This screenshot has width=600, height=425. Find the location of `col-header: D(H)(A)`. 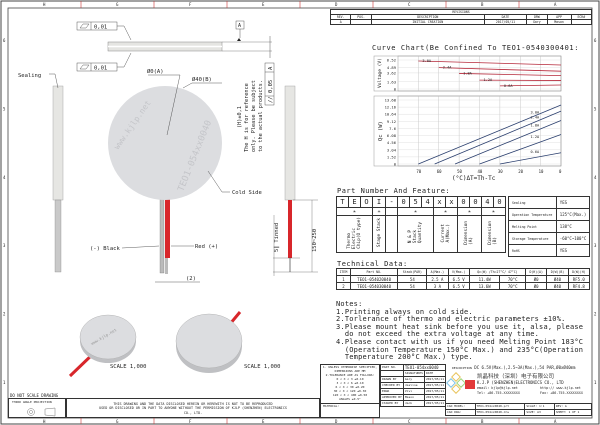

col-header: D(H)(A) is located at coordinates (536, 272).